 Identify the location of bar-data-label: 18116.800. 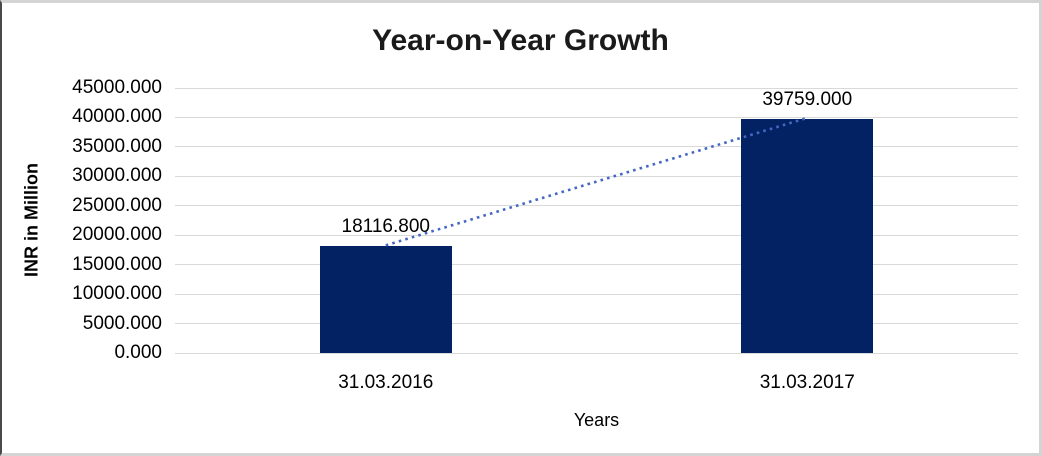
(385, 227).